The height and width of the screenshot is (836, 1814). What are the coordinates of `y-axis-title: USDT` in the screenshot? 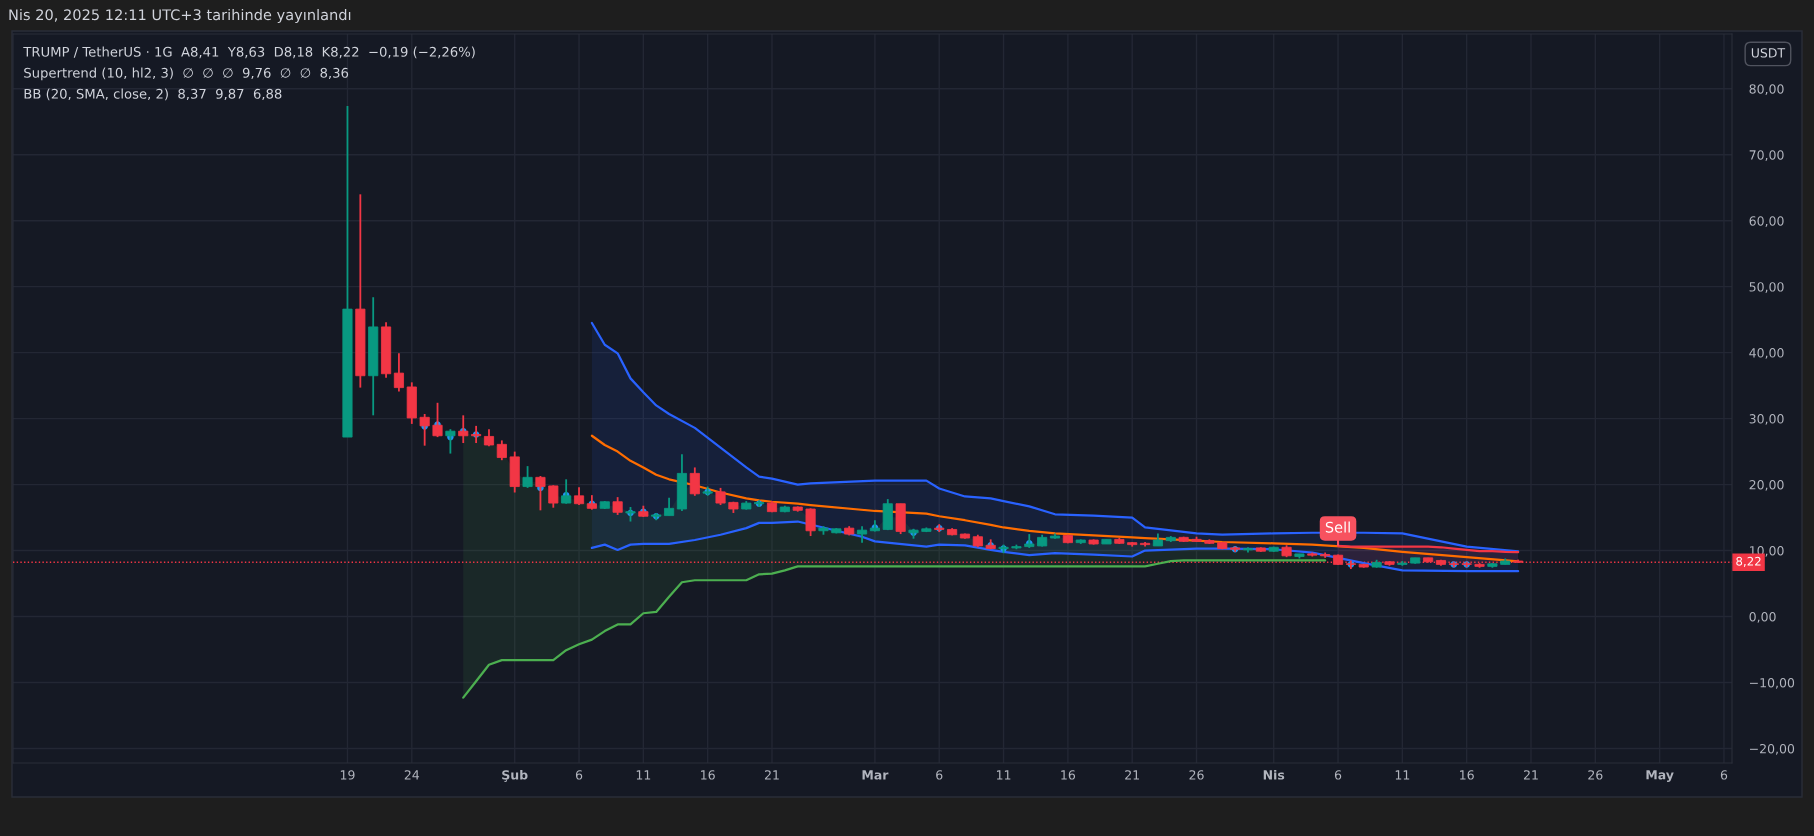 It's located at (1768, 53).